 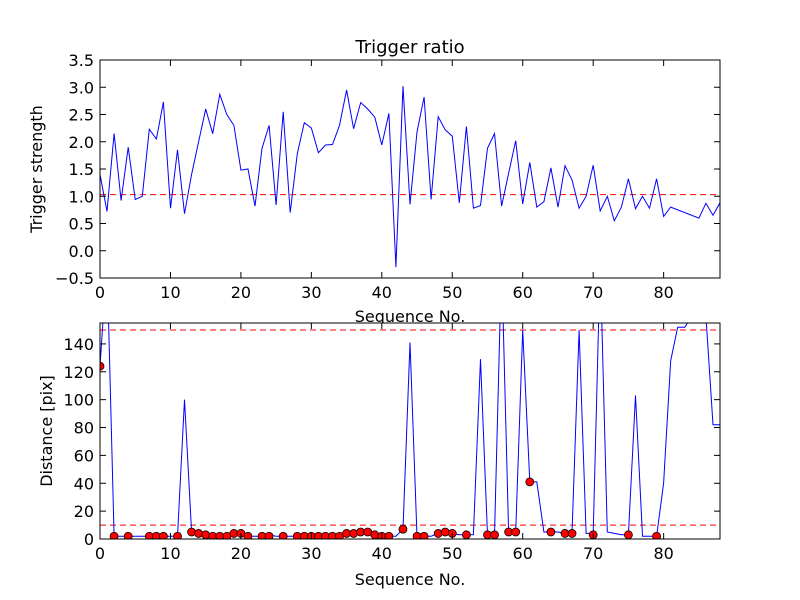 What do you see at coordinates (100, 553) in the screenshot?
I see `x-tick-label-bot: 0` at bounding box center [100, 553].